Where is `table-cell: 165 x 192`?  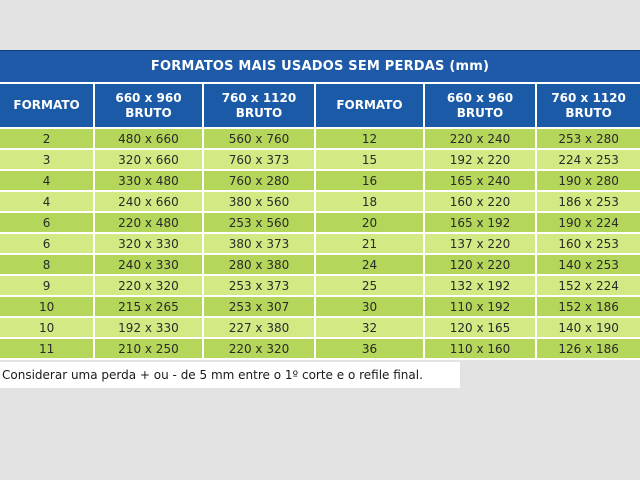 table-cell: 165 x 192 is located at coordinates (480, 222).